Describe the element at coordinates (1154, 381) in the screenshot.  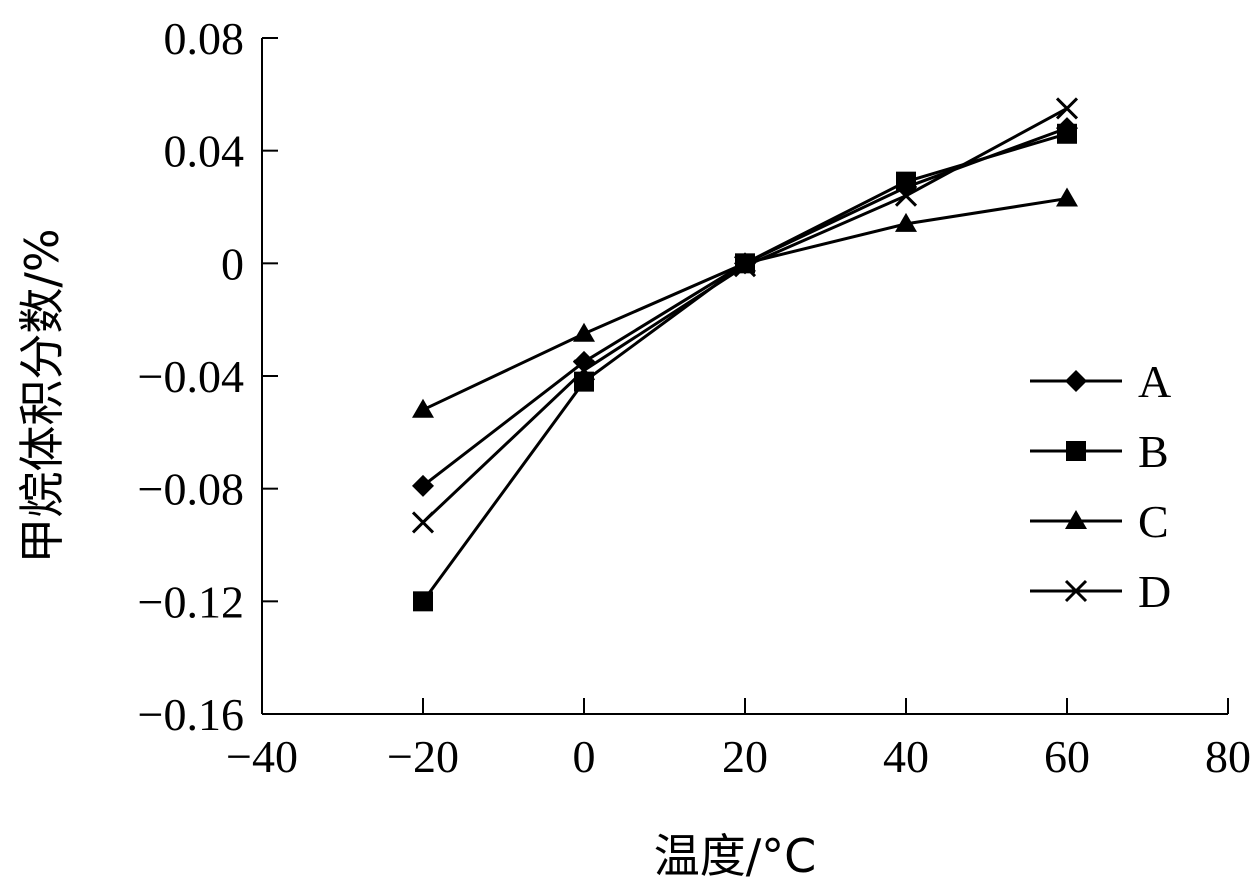
I see `legend-label: A` at that location.